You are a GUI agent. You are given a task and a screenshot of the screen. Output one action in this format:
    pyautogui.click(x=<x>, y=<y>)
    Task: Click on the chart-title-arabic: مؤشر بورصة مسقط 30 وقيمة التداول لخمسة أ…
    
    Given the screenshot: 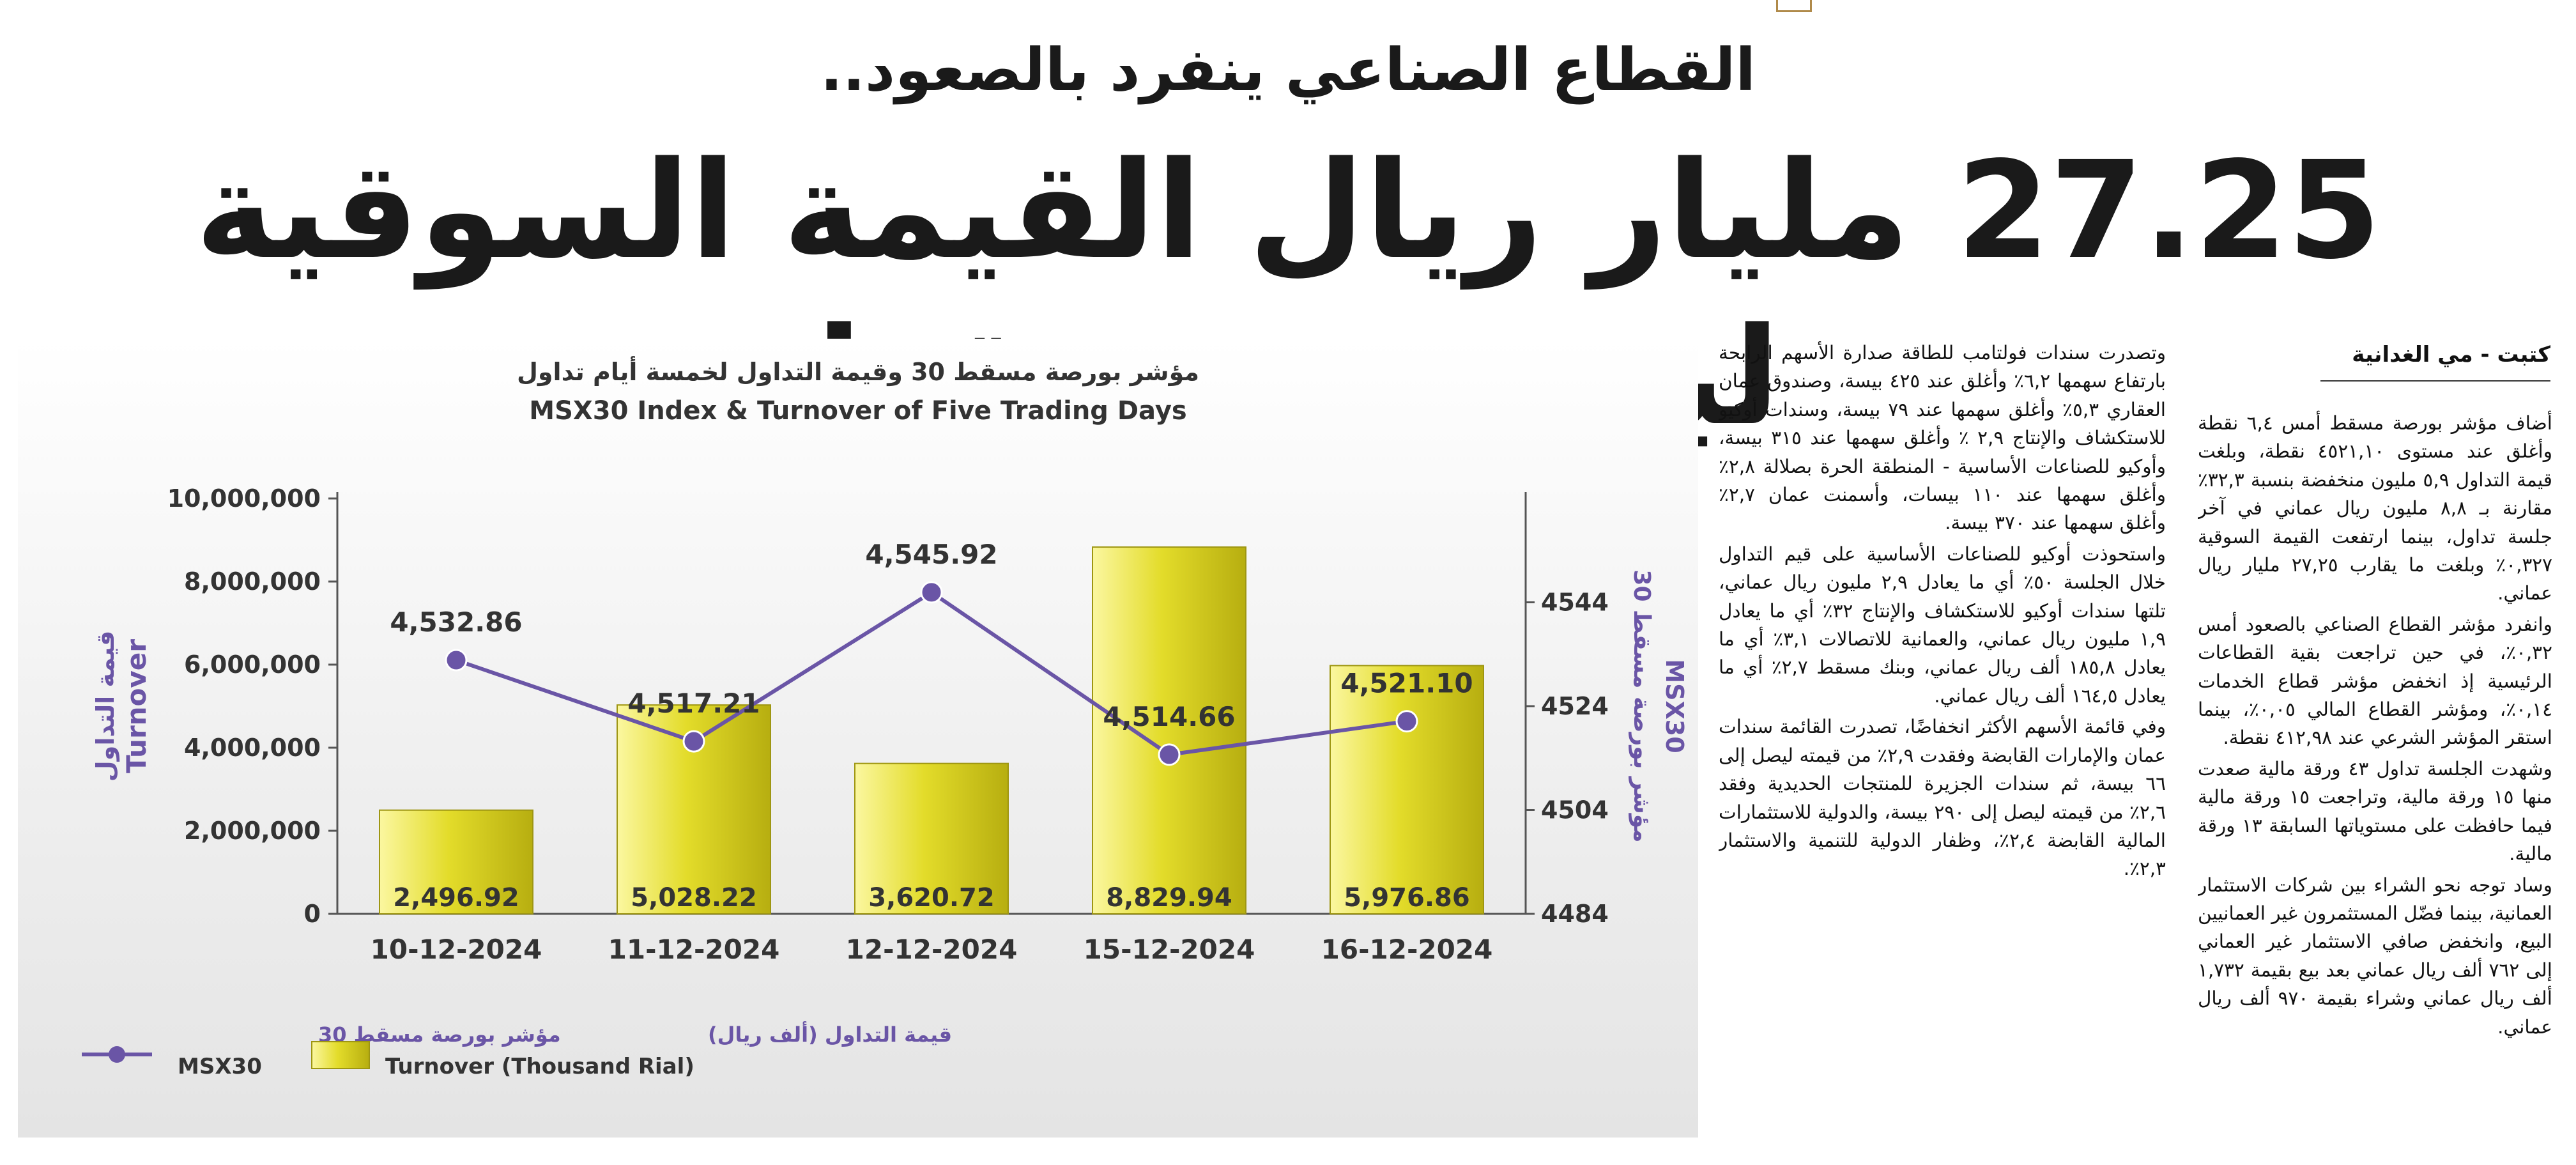 What is the action you would take?
    pyautogui.click(x=858, y=372)
    